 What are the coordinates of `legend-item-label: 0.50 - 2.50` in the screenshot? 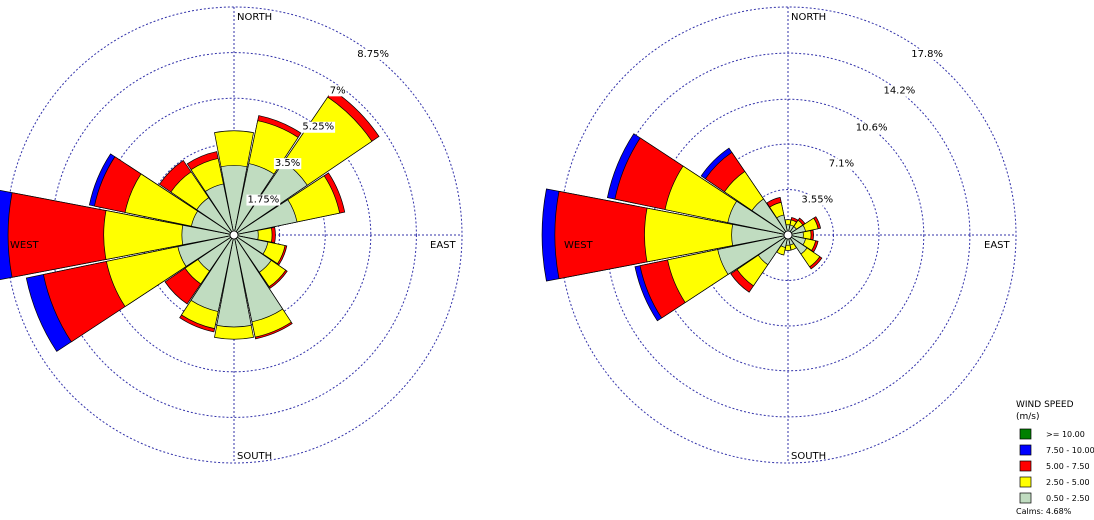 It's located at (1068, 498).